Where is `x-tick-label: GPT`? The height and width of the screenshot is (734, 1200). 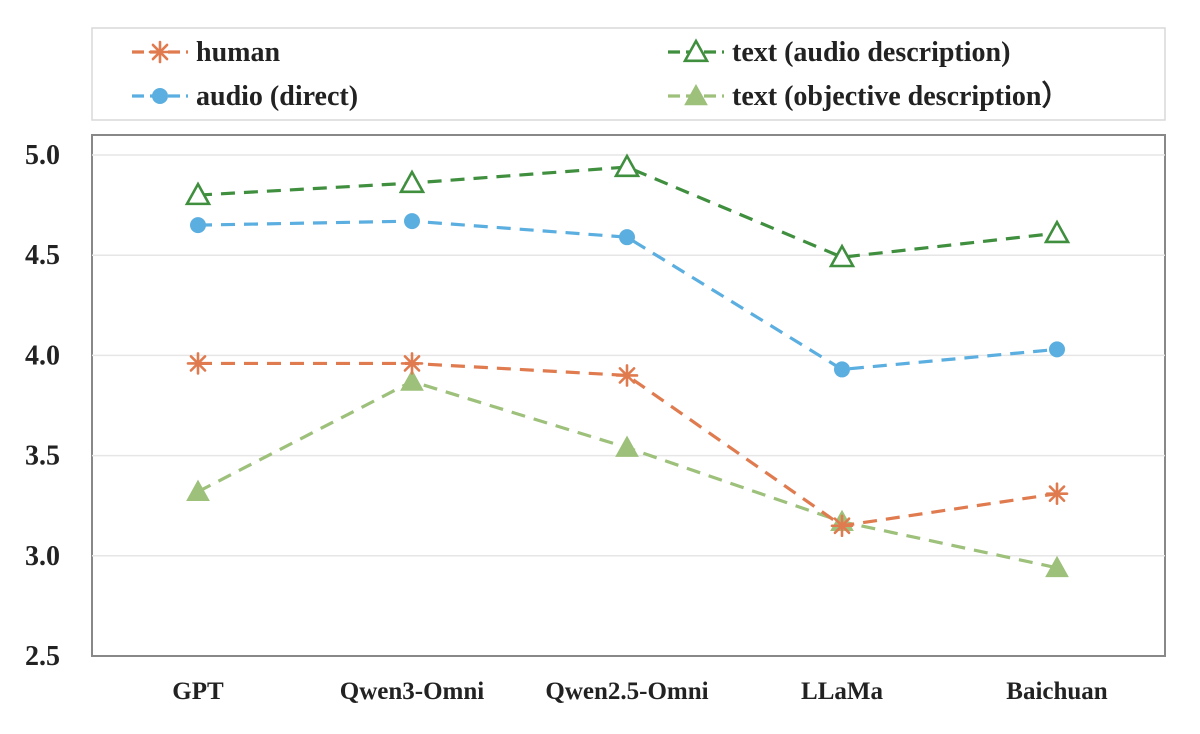
x-tick-label: GPT is located at coordinates (198, 691).